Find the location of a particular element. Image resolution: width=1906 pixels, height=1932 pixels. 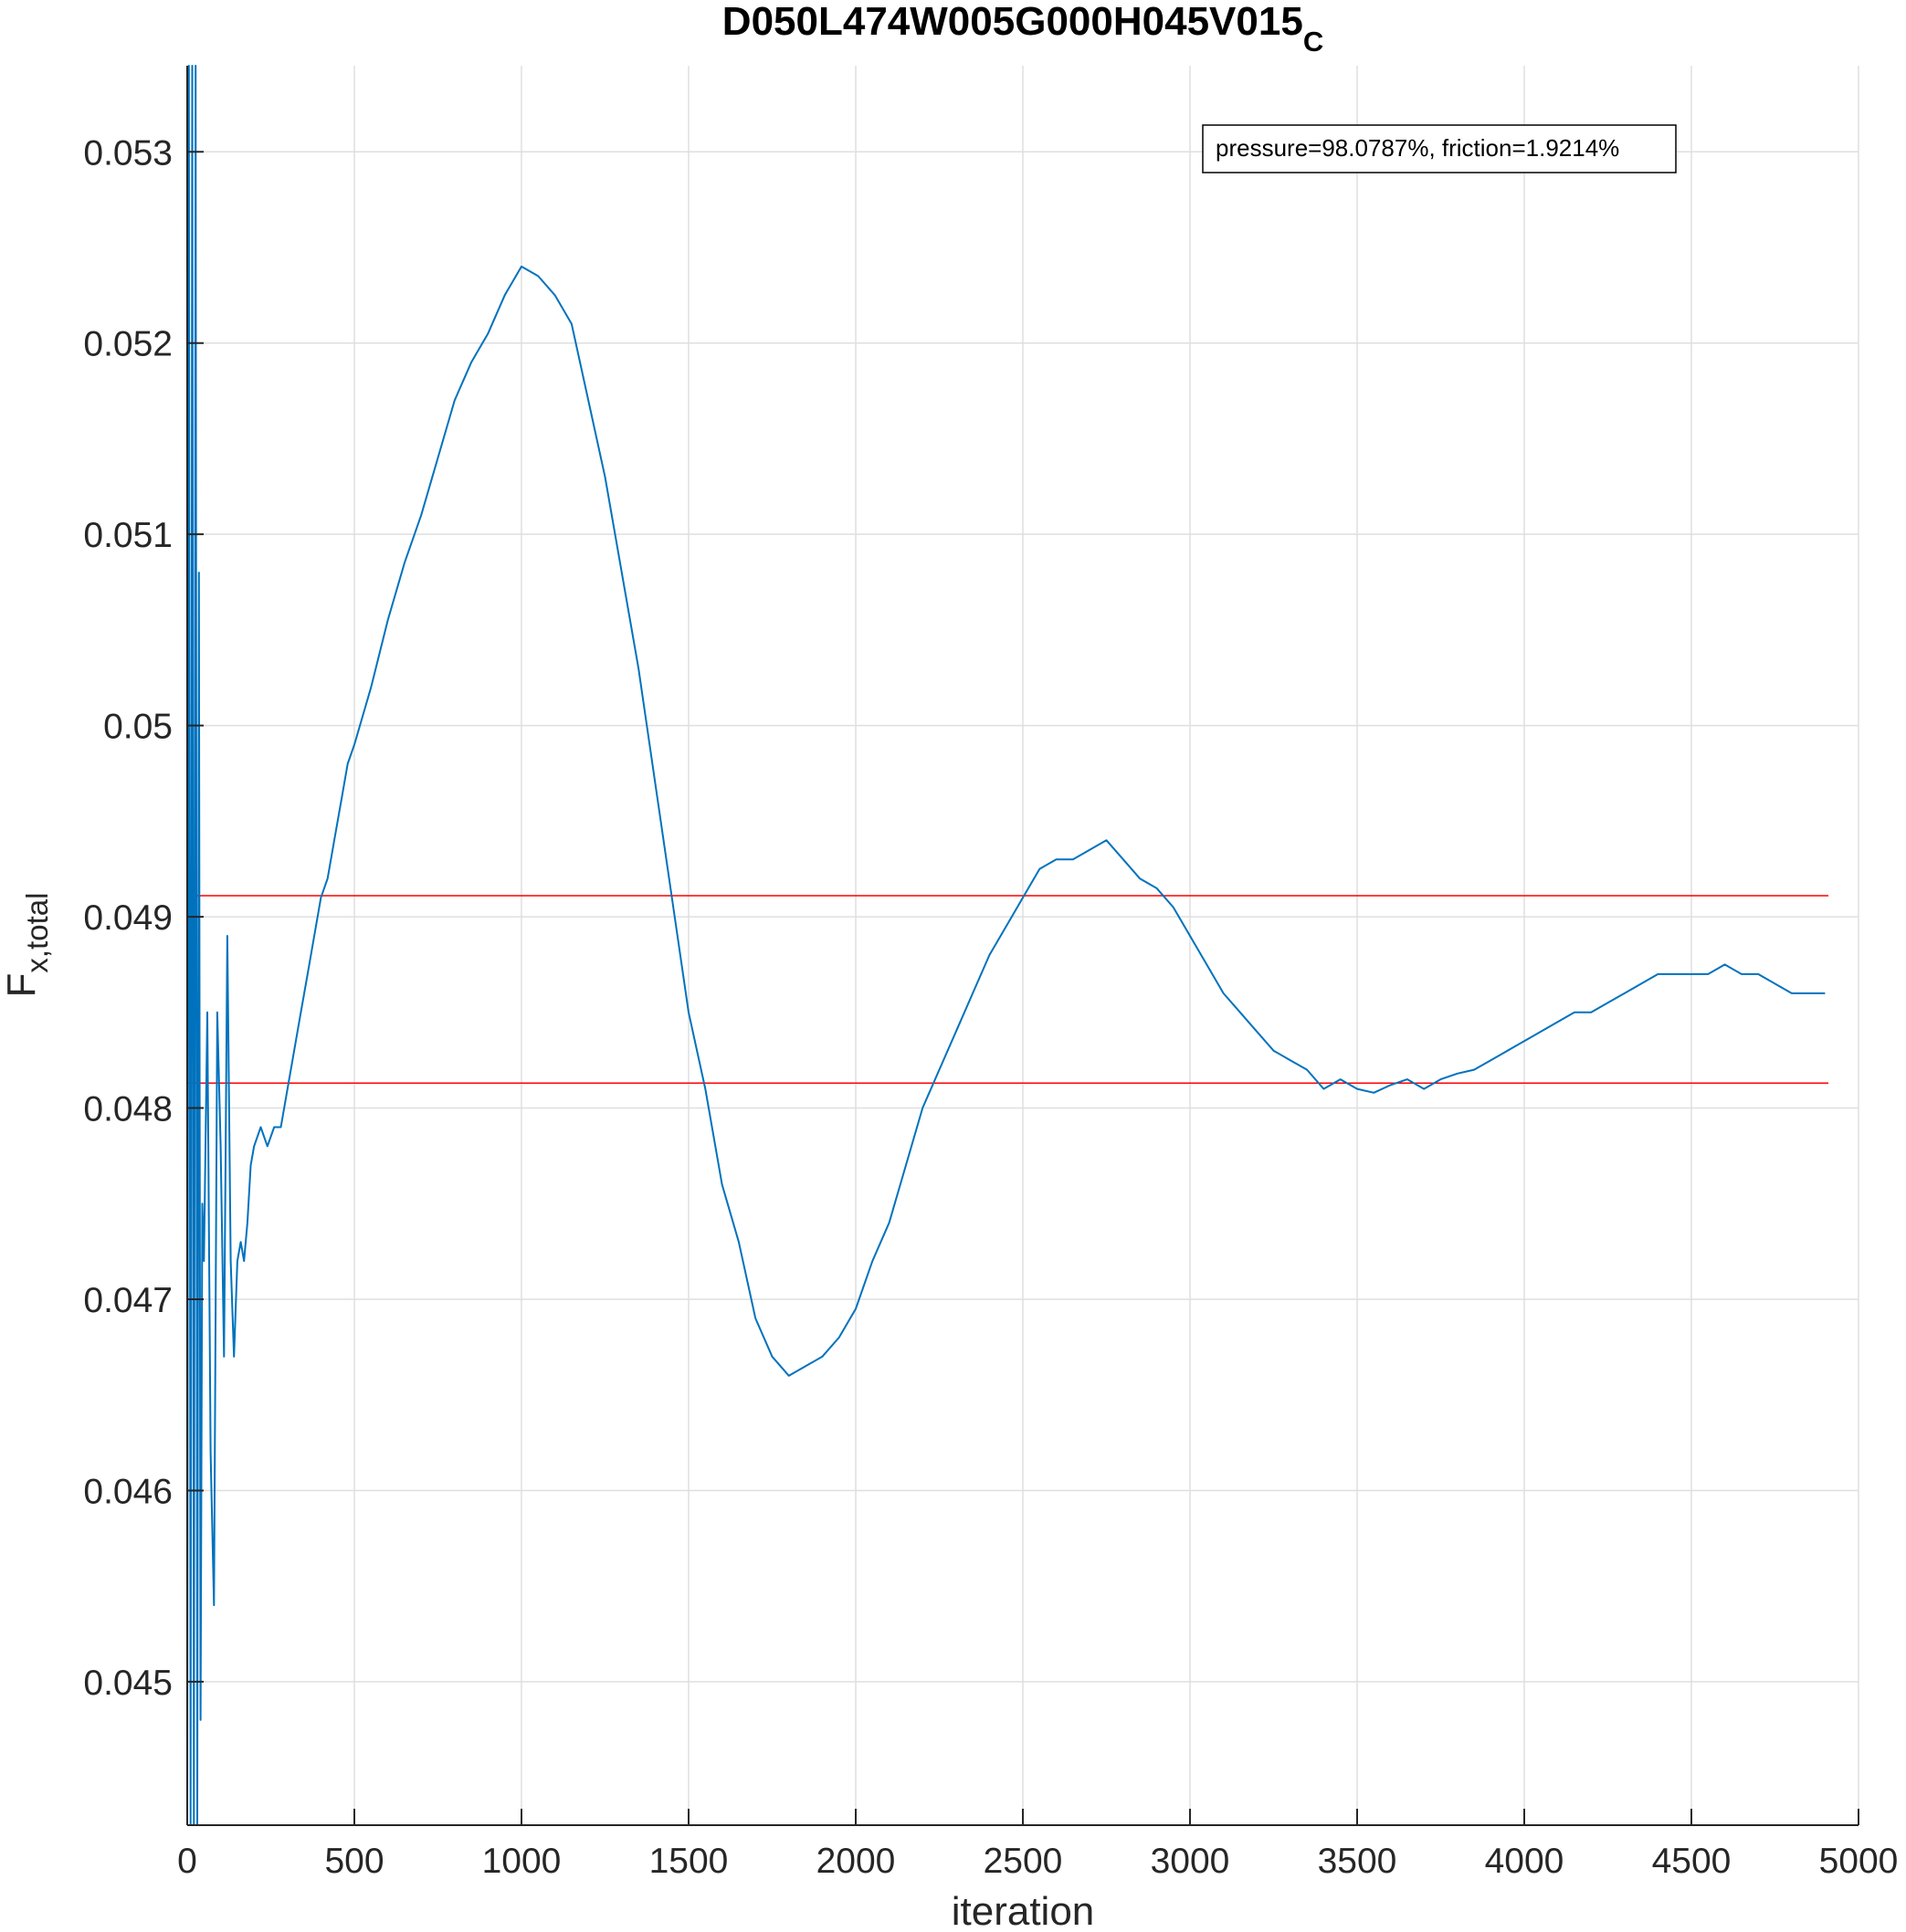

x-tick-label: 1000 is located at coordinates (522, 1861).